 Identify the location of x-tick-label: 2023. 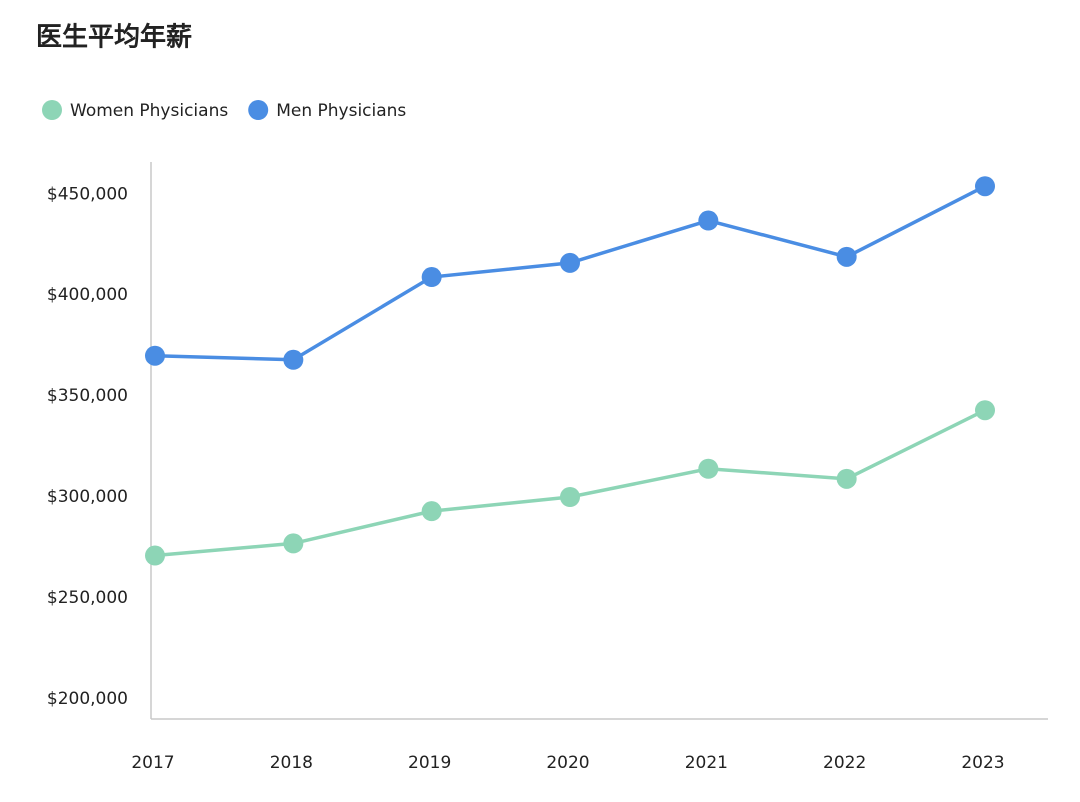
(982, 763).